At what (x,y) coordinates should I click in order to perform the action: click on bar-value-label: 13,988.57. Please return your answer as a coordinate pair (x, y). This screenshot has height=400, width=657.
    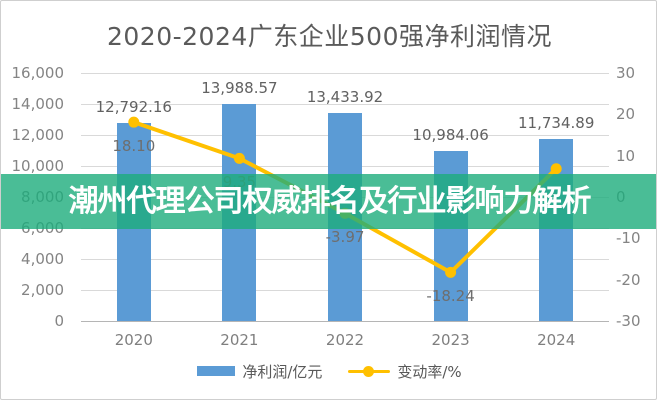
    Looking at the image, I should click on (239, 88).